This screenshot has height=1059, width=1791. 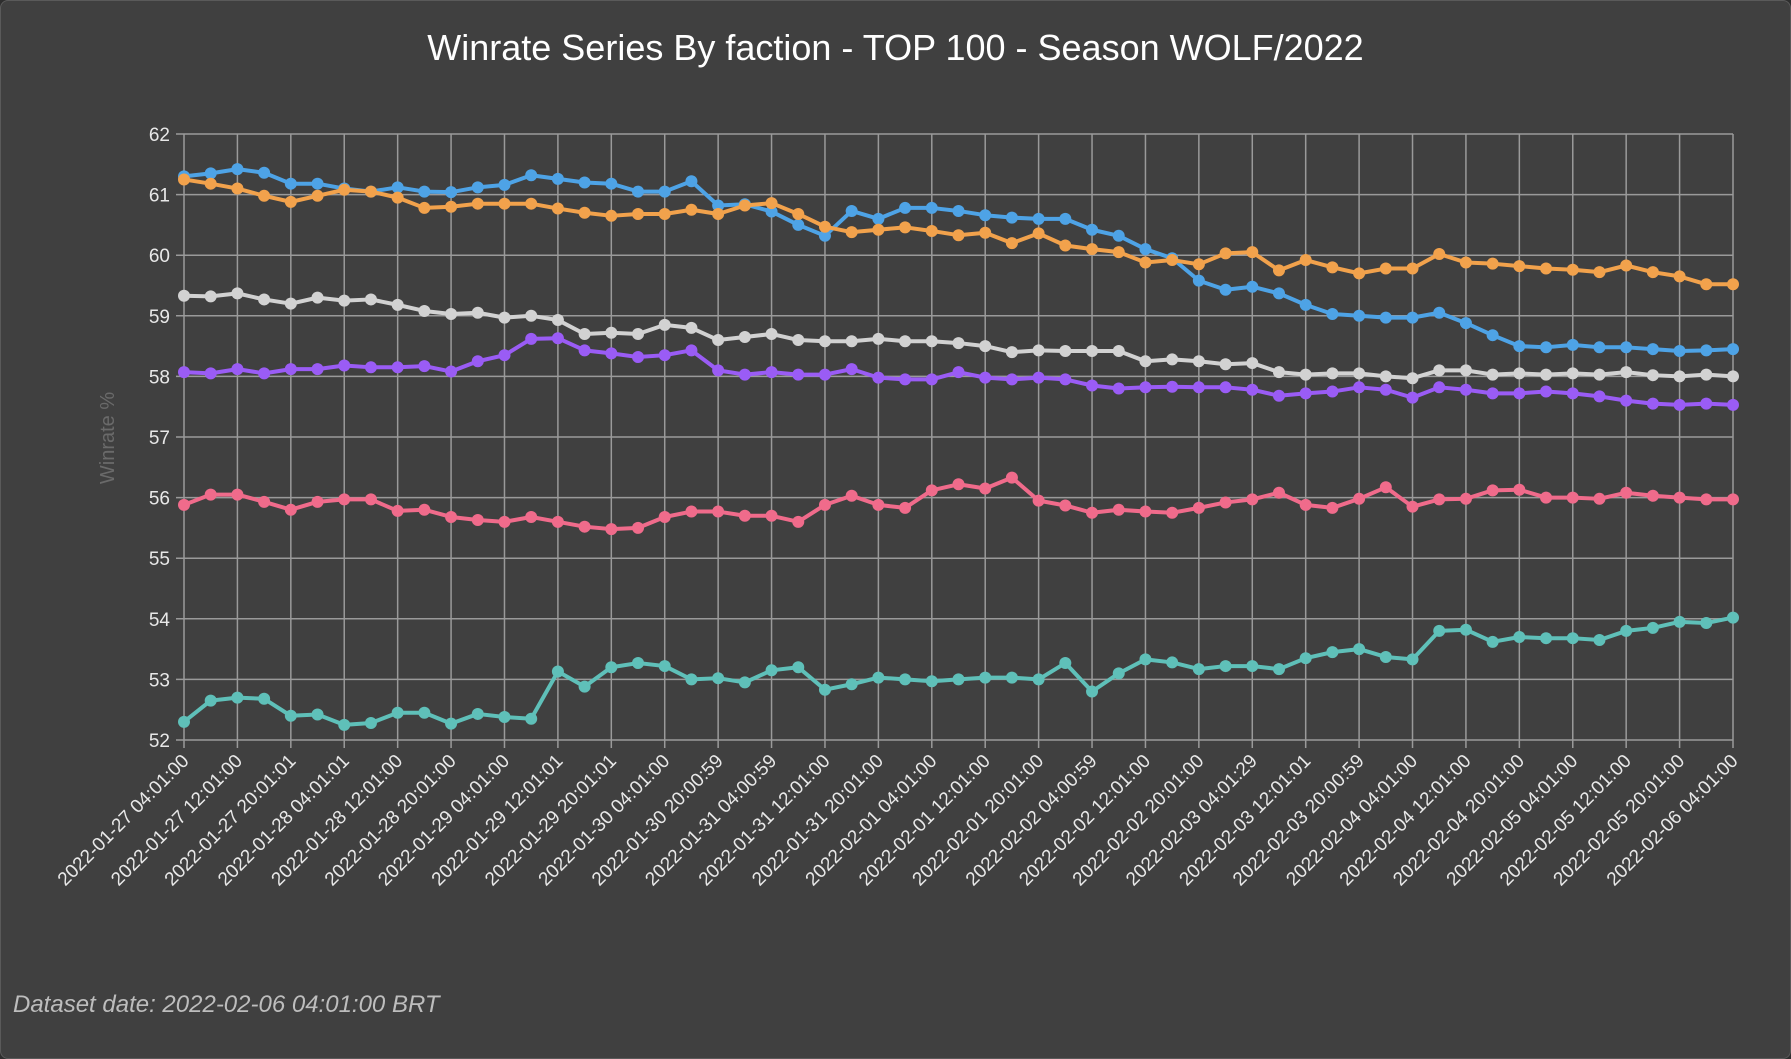 I want to click on y-tick-label: 57, so click(x=159, y=438).